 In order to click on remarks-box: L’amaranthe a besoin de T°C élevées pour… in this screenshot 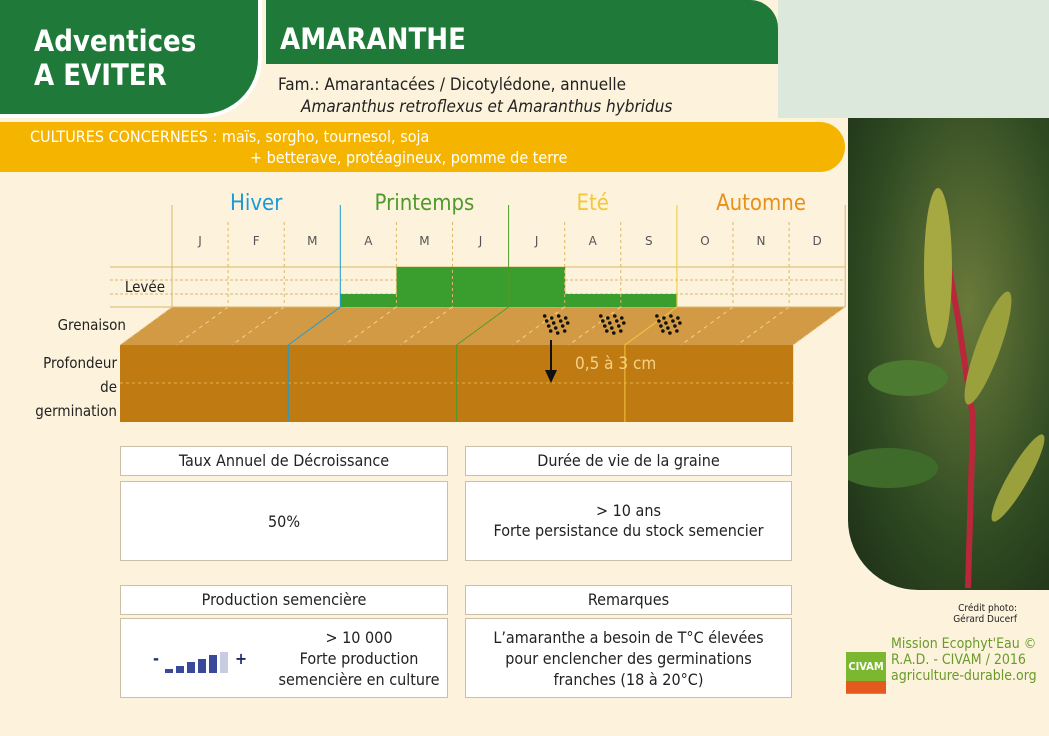, I will do `click(628, 658)`.